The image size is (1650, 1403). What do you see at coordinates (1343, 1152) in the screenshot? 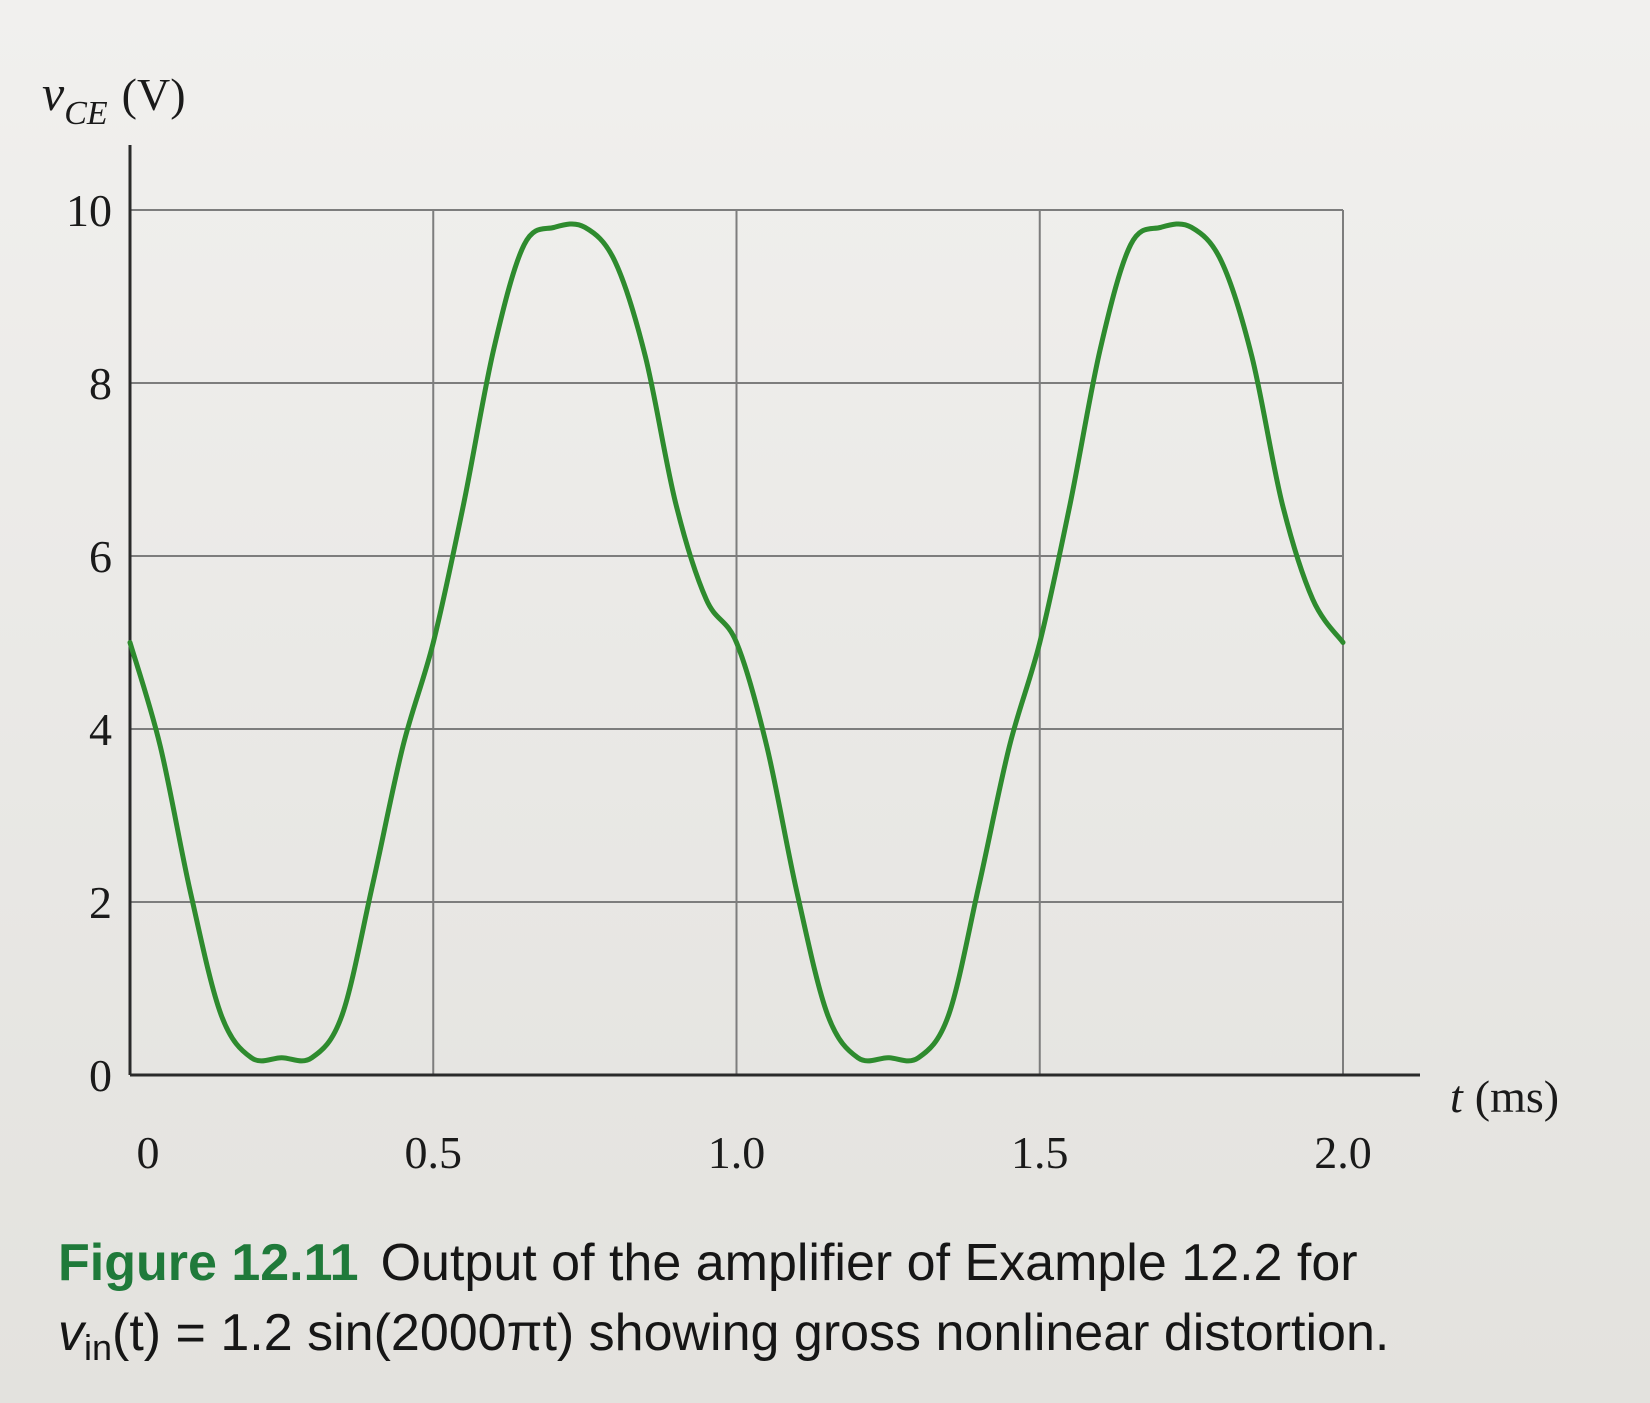
I see `x-tick-label: 2.0` at bounding box center [1343, 1152].